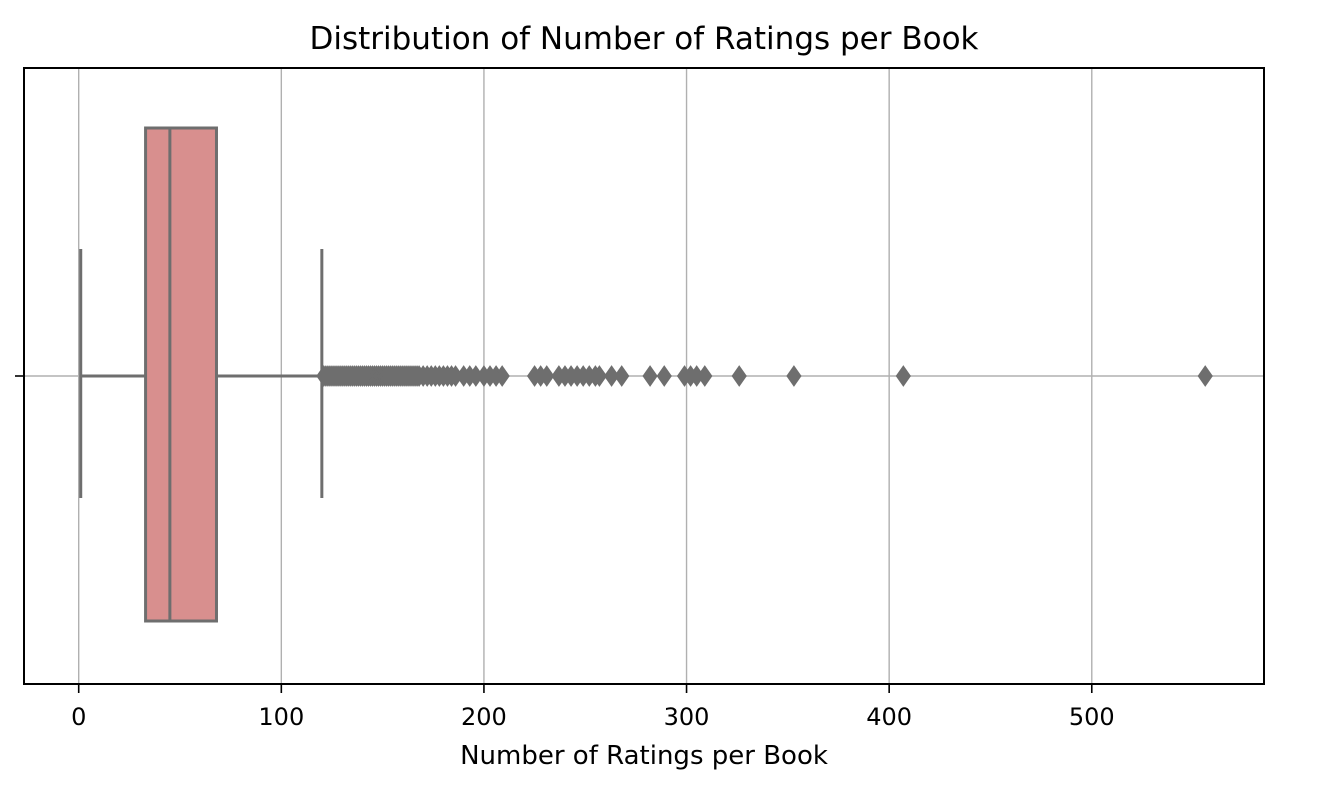  I want to click on x-tick-label: 100, so click(281, 717).